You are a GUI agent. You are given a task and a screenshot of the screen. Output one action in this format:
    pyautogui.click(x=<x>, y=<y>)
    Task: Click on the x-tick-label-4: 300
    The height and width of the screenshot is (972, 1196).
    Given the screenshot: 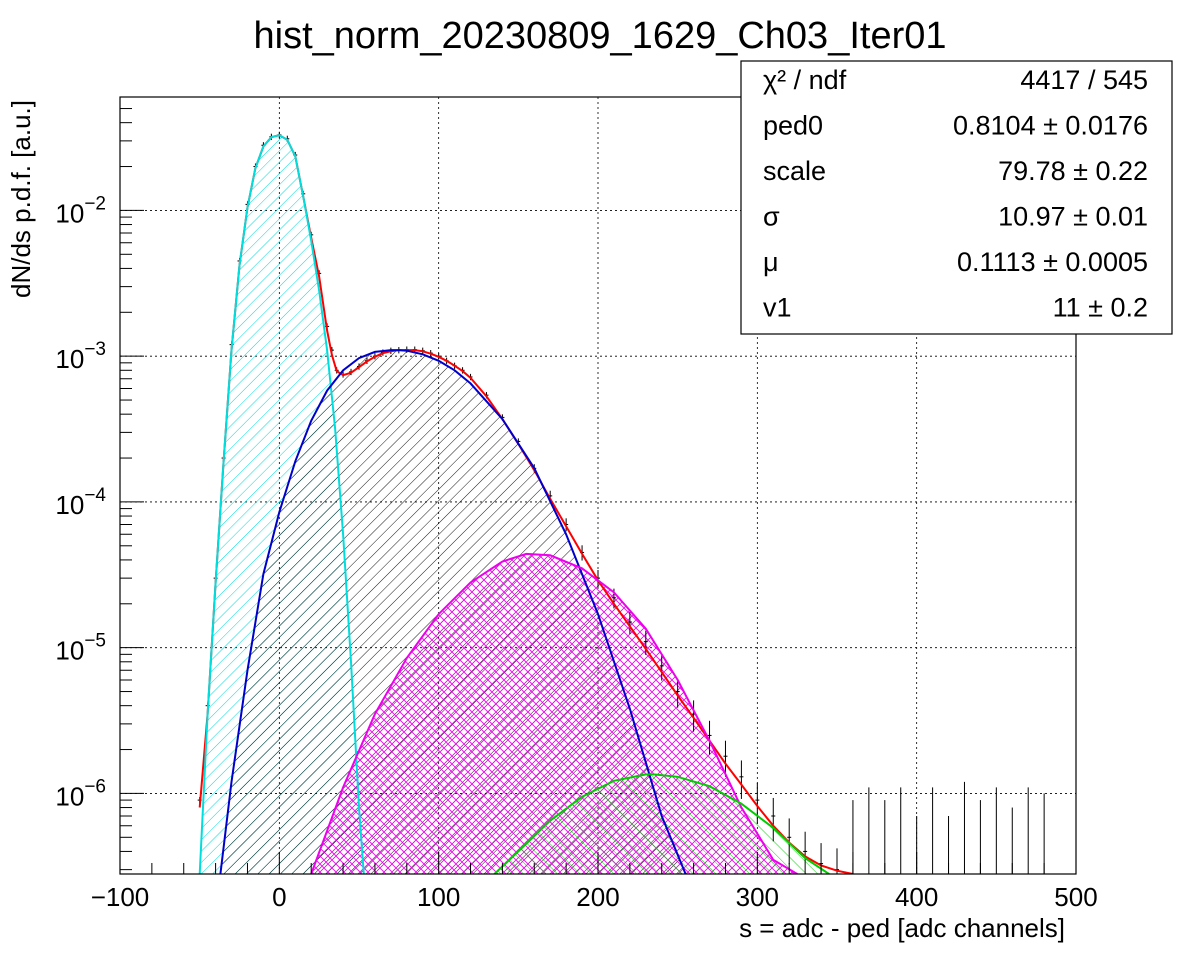 What is the action you would take?
    pyautogui.click(x=757, y=897)
    